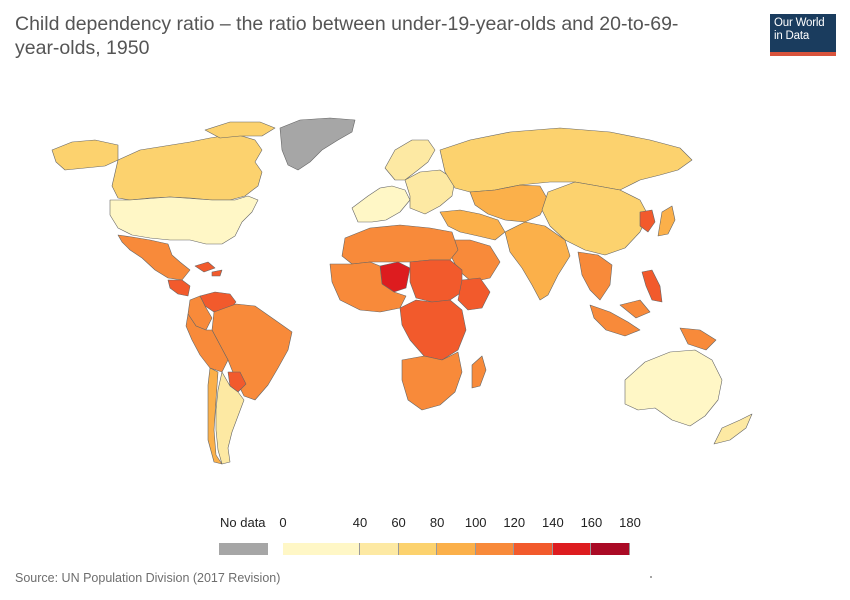  Describe the element at coordinates (154, 257) in the screenshot. I see `region-mexico` at that location.